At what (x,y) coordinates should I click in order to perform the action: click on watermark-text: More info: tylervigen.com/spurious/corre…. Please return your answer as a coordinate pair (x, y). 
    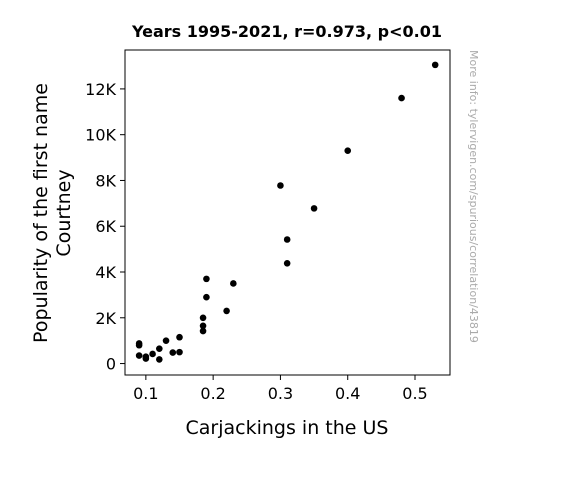
    Looking at the image, I should click on (473, 196).